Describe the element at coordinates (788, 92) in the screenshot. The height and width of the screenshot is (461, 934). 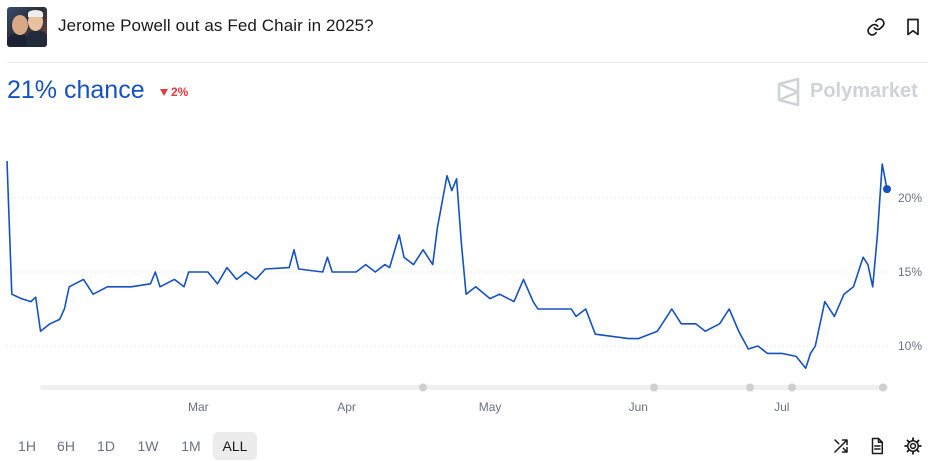
I see `polymarket-logo-icon` at that location.